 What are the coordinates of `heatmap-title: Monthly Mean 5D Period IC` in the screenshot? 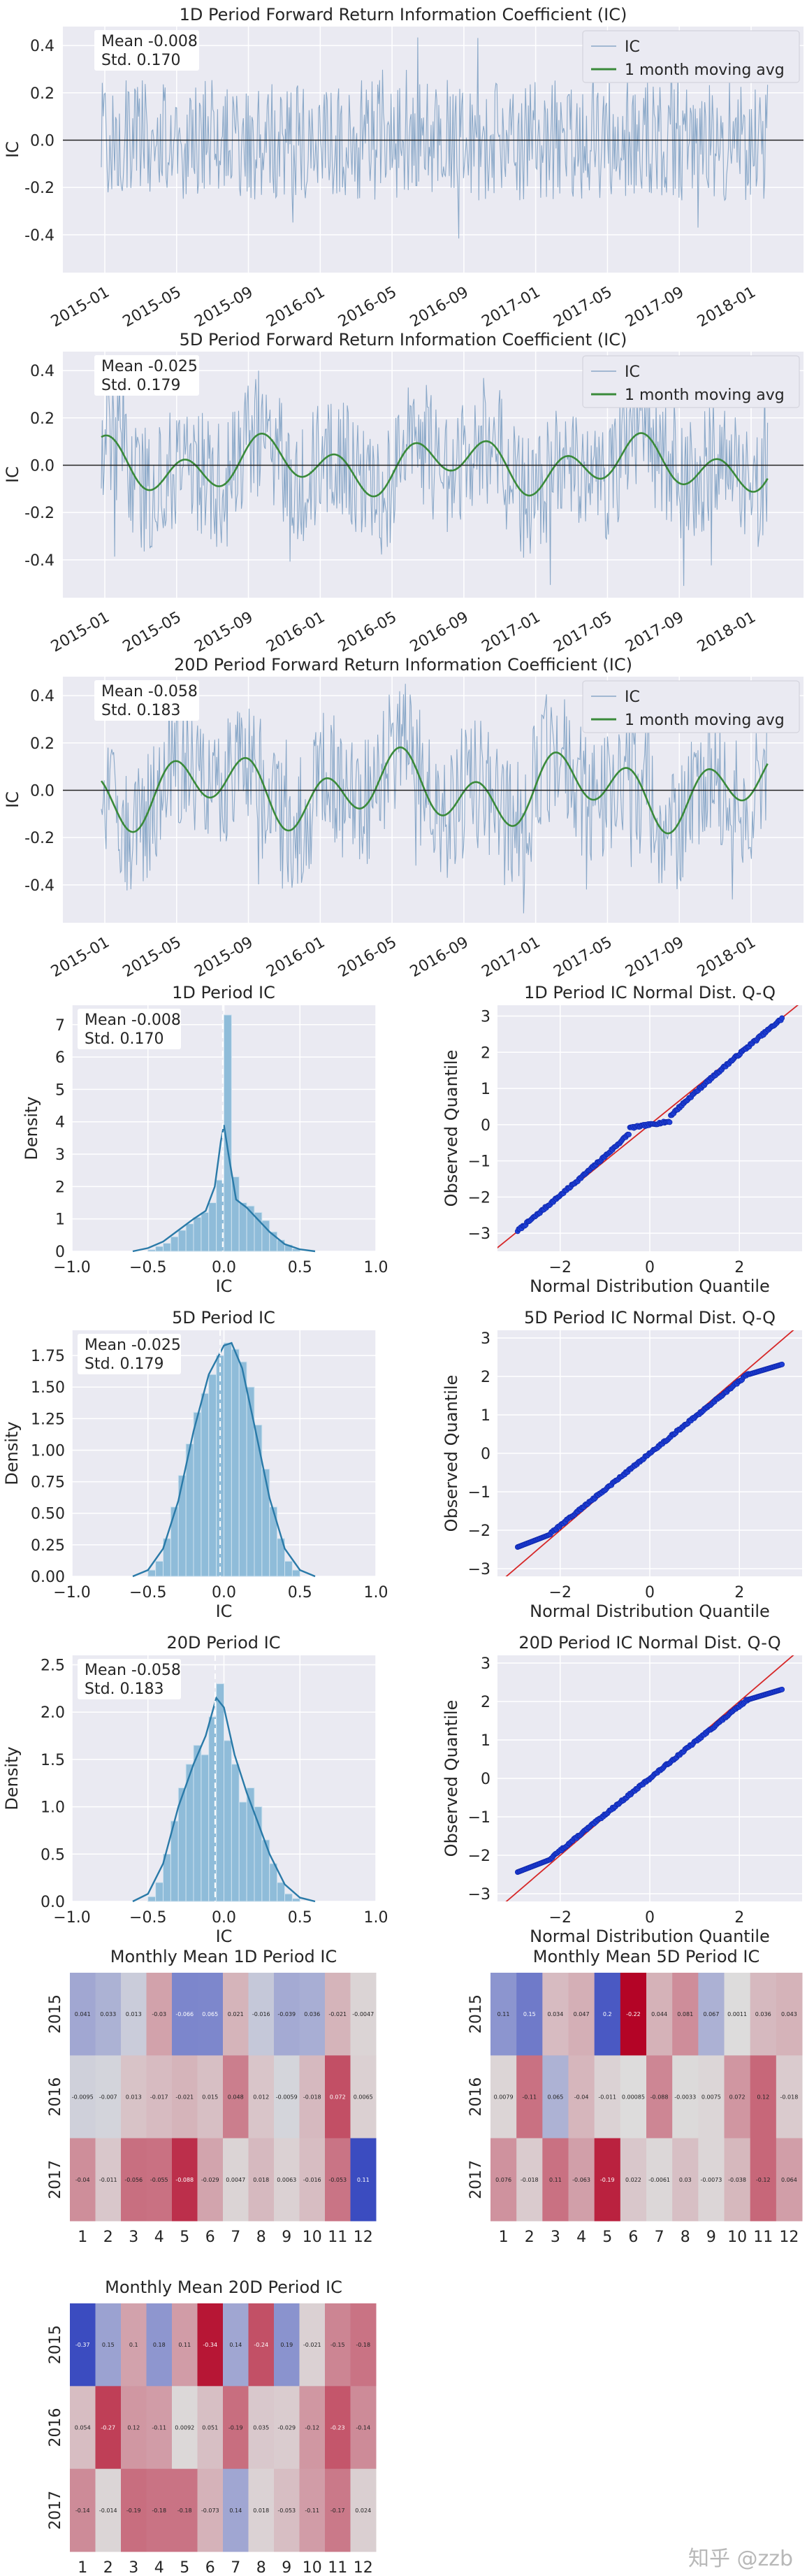 It's located at (646, 1956).